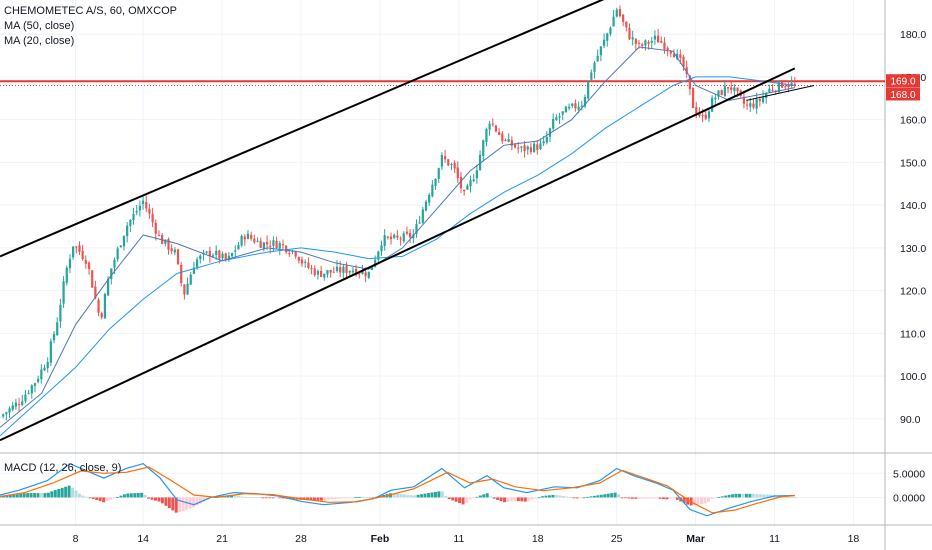  What do you see at coordinates (62, 468) in the screenshot?
I see `macd-legend: MACD (12, 26, close, 9)` at bounding box center [62, 468].